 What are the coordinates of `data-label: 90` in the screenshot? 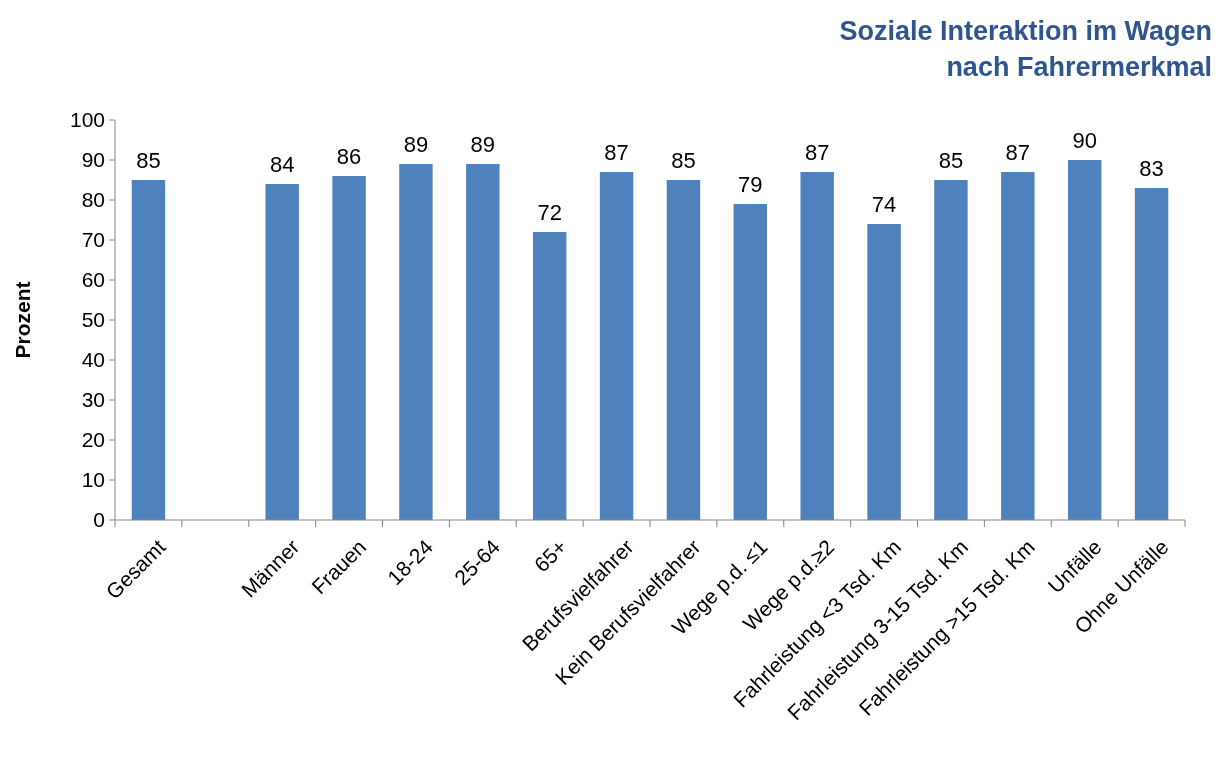 It's located at (1084, 140).